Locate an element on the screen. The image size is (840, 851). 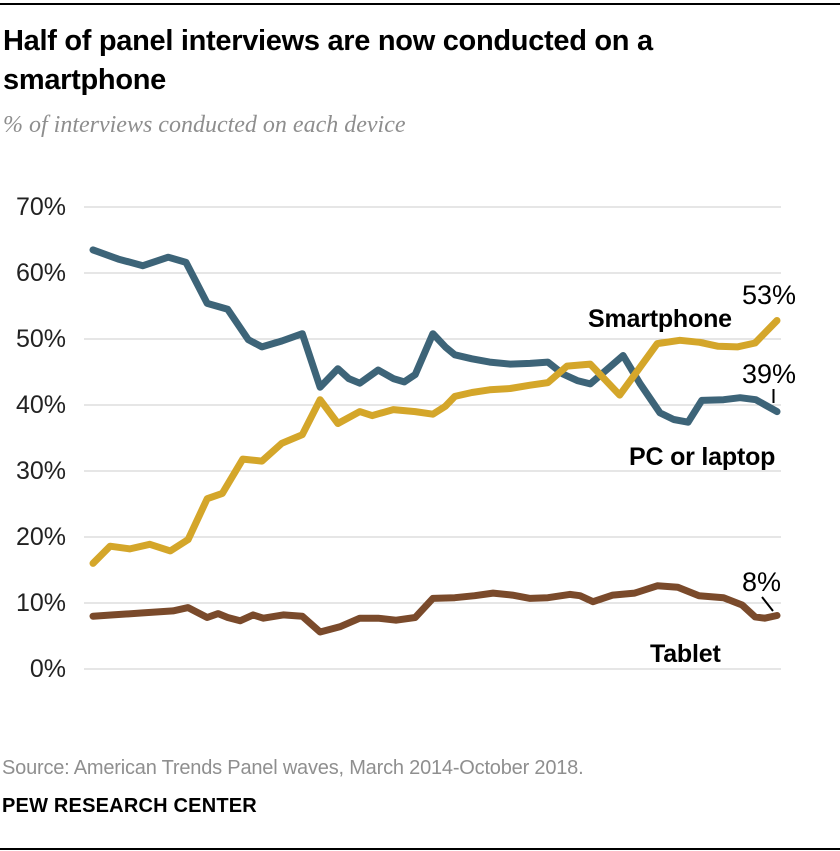
y-axis-tick-label: 60% is located at coordinates (40, 273).